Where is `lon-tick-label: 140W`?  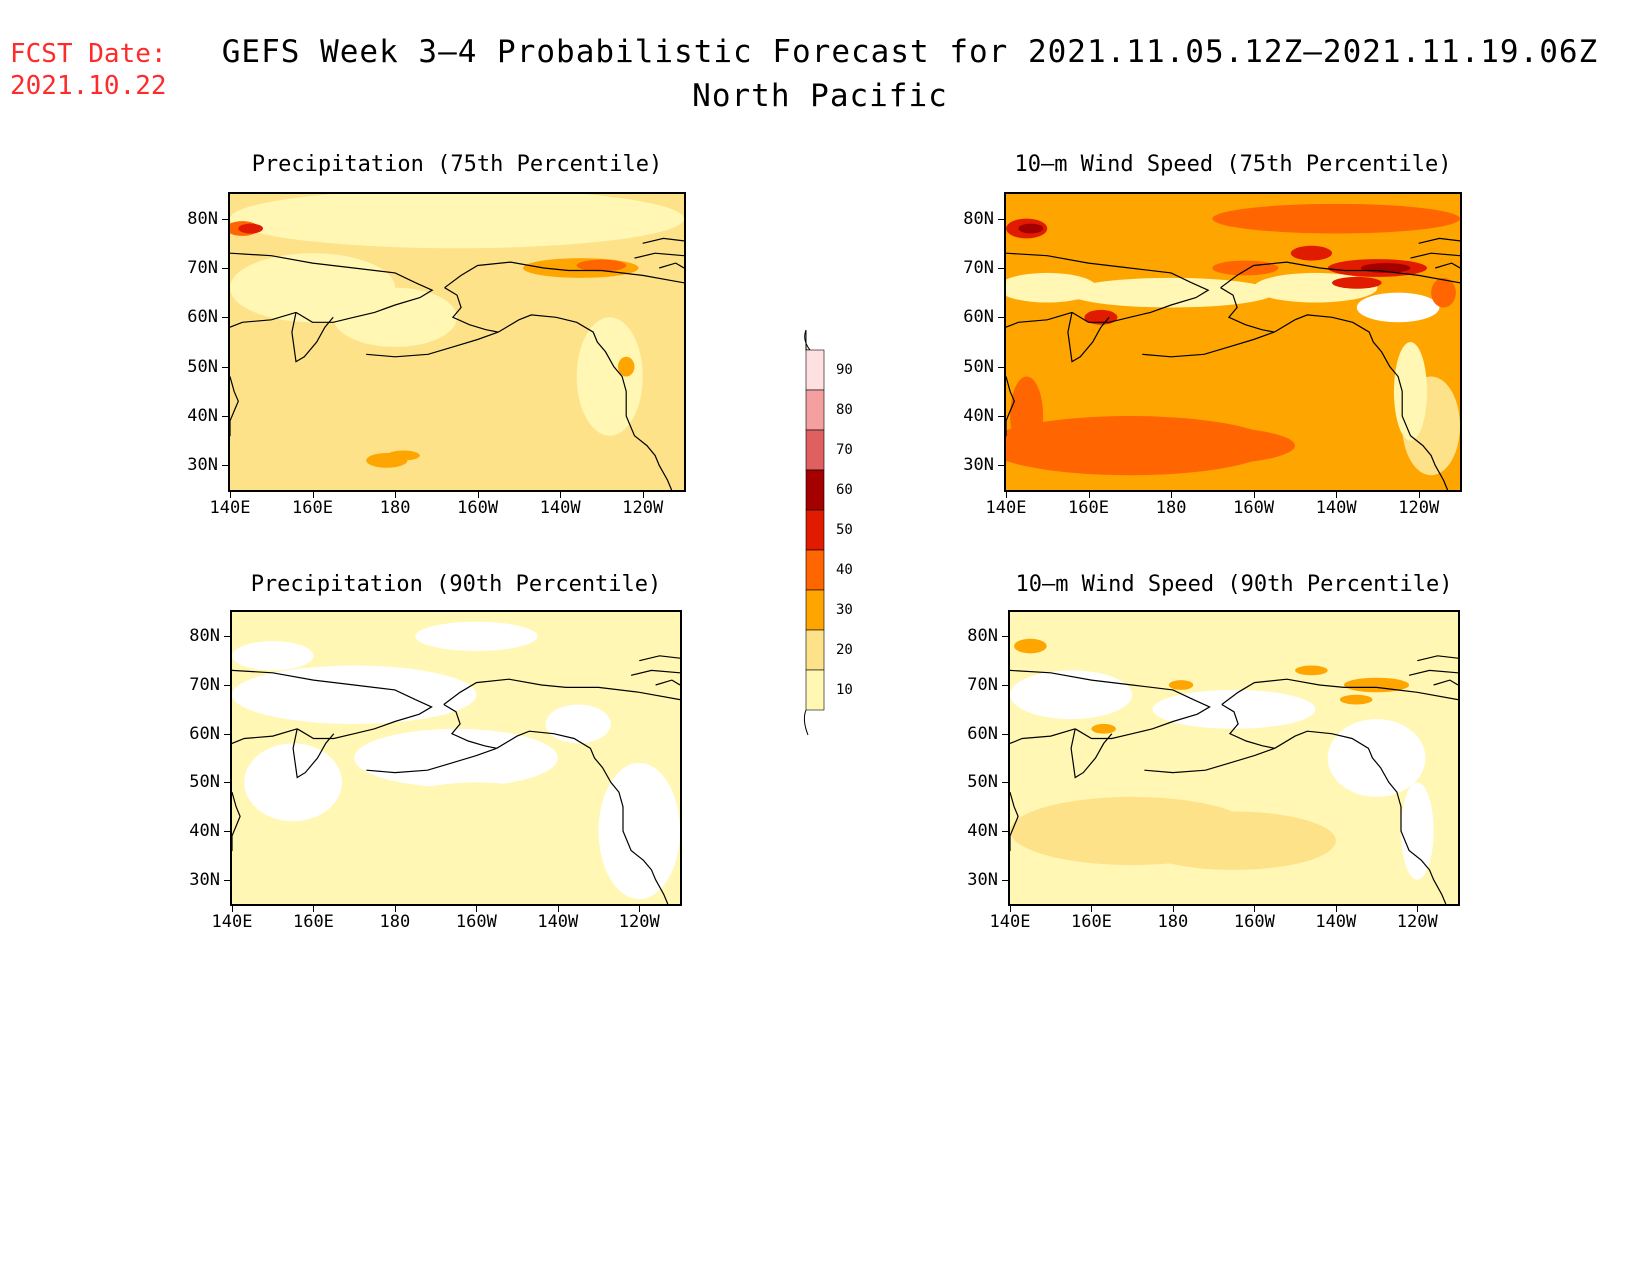 lon-tick-label: 140W is located at coordinates (560, 508).